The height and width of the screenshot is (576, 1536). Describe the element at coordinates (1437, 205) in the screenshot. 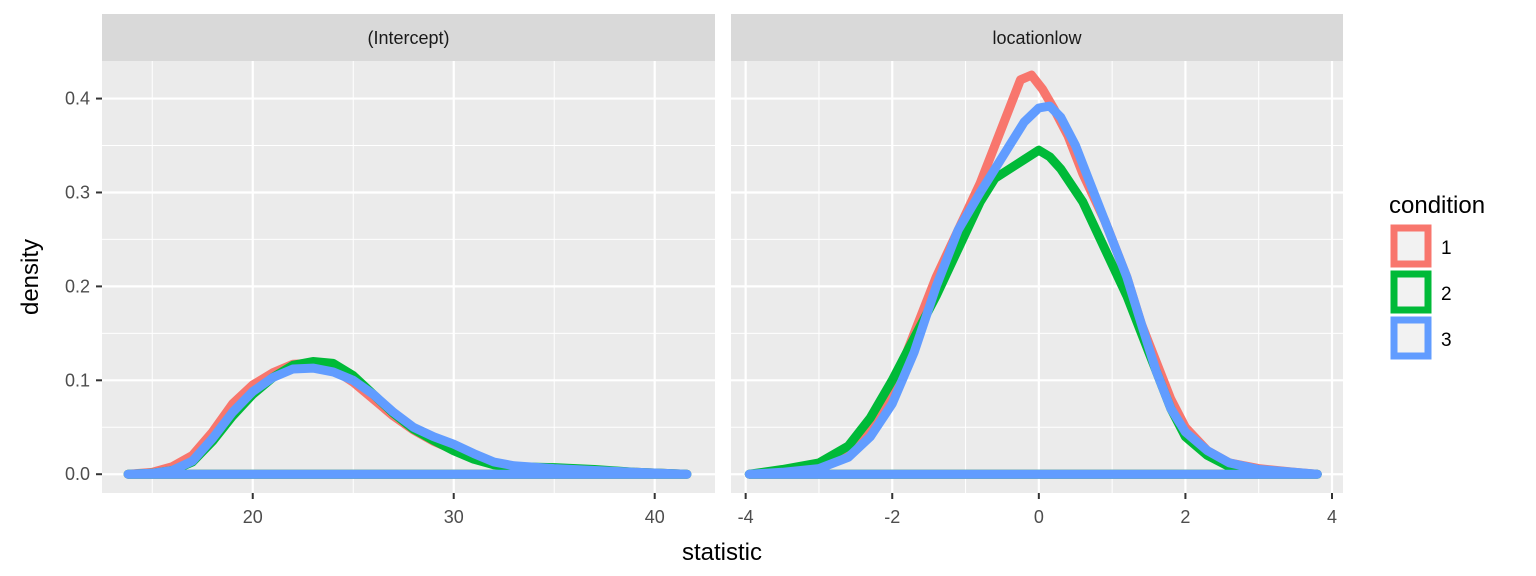

I see `legend-title: condition` at that location.